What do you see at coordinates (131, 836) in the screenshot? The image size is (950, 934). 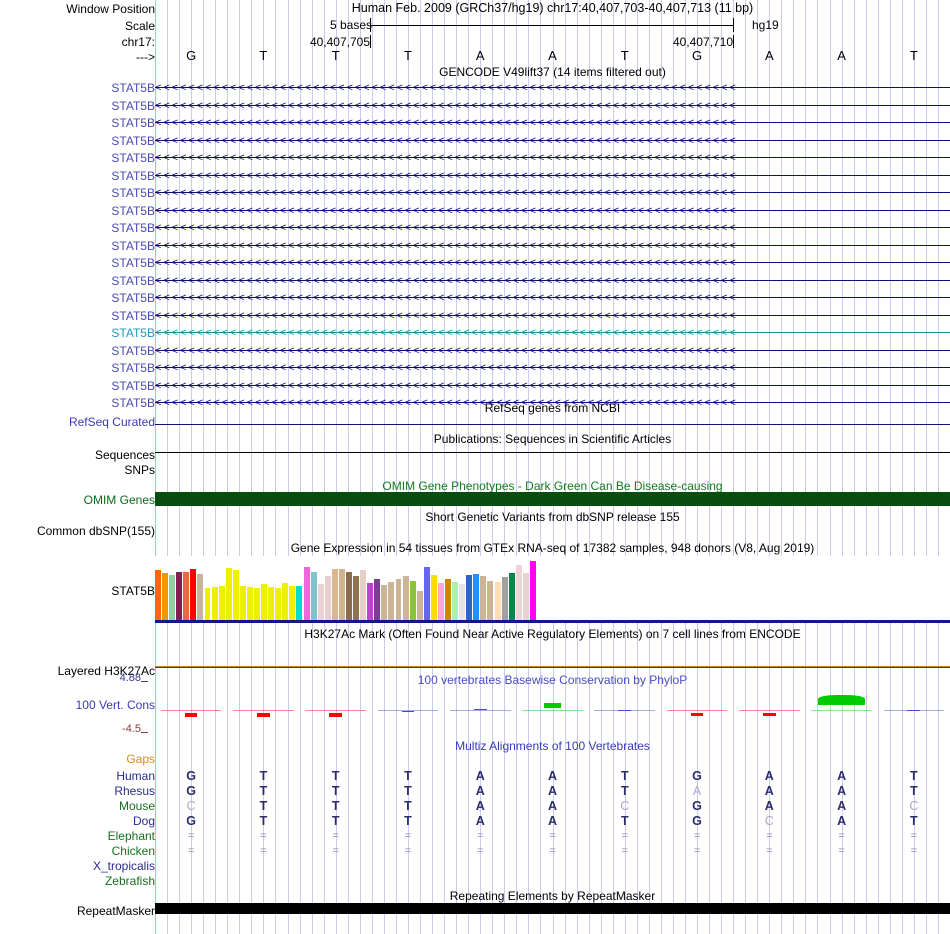 I see `multiz-species-label: Elephant` at bounding box center [131, 836].